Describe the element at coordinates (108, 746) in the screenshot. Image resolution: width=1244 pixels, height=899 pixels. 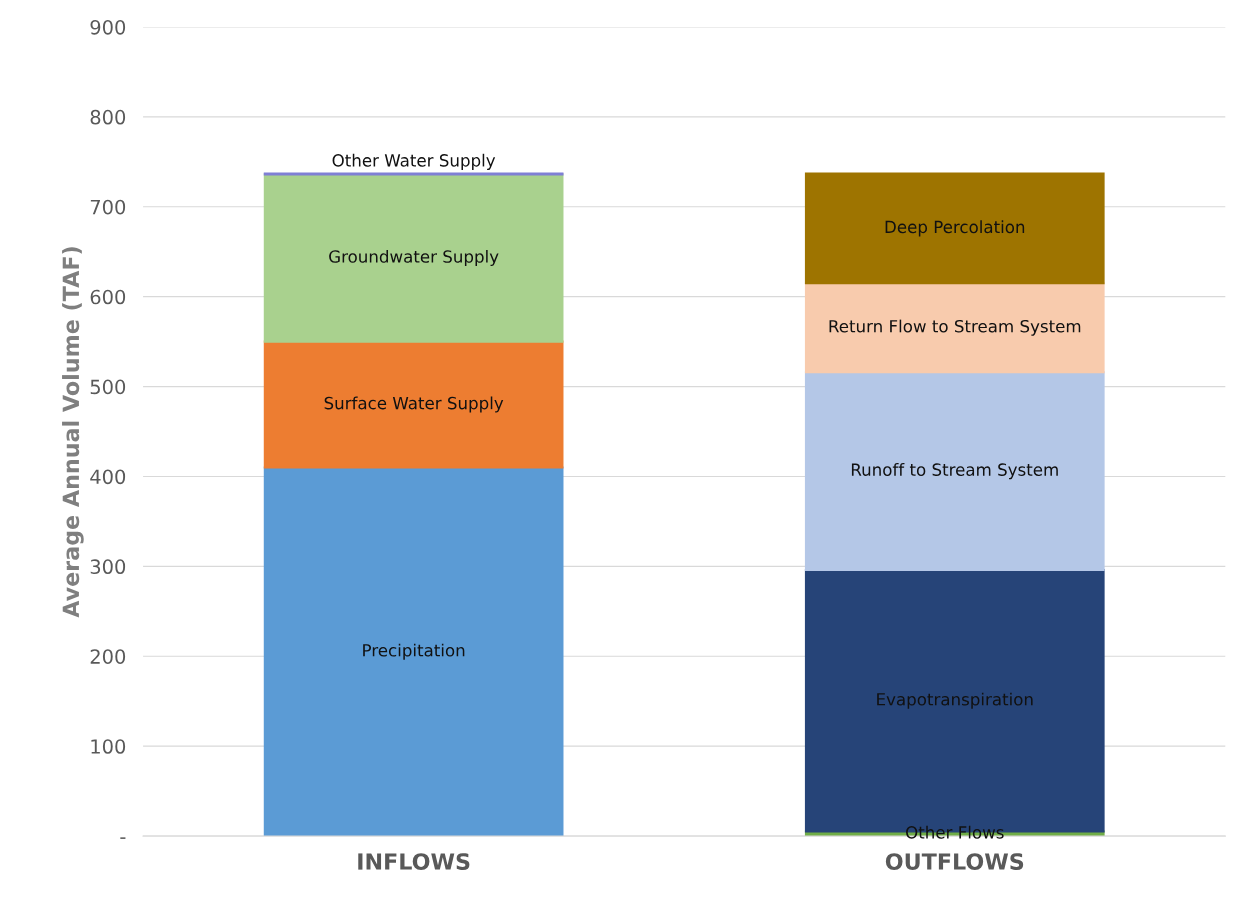
I see `y-tick-label: 100` at that location.